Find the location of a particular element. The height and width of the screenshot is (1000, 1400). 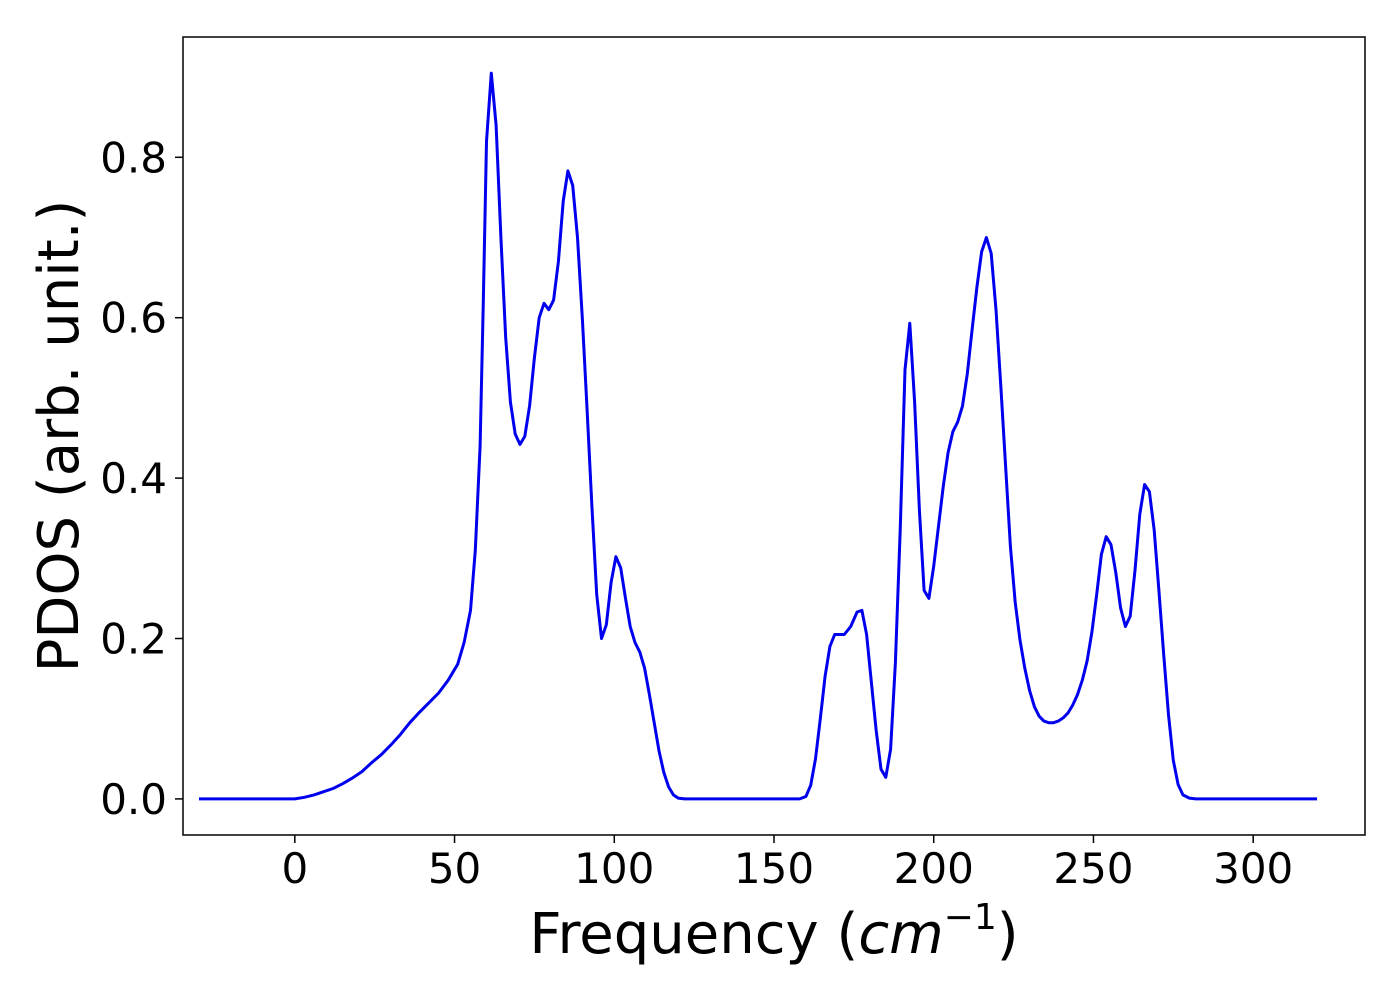

x-axis-title: Frequency (cm−1) is located at coordinates (773, 932).